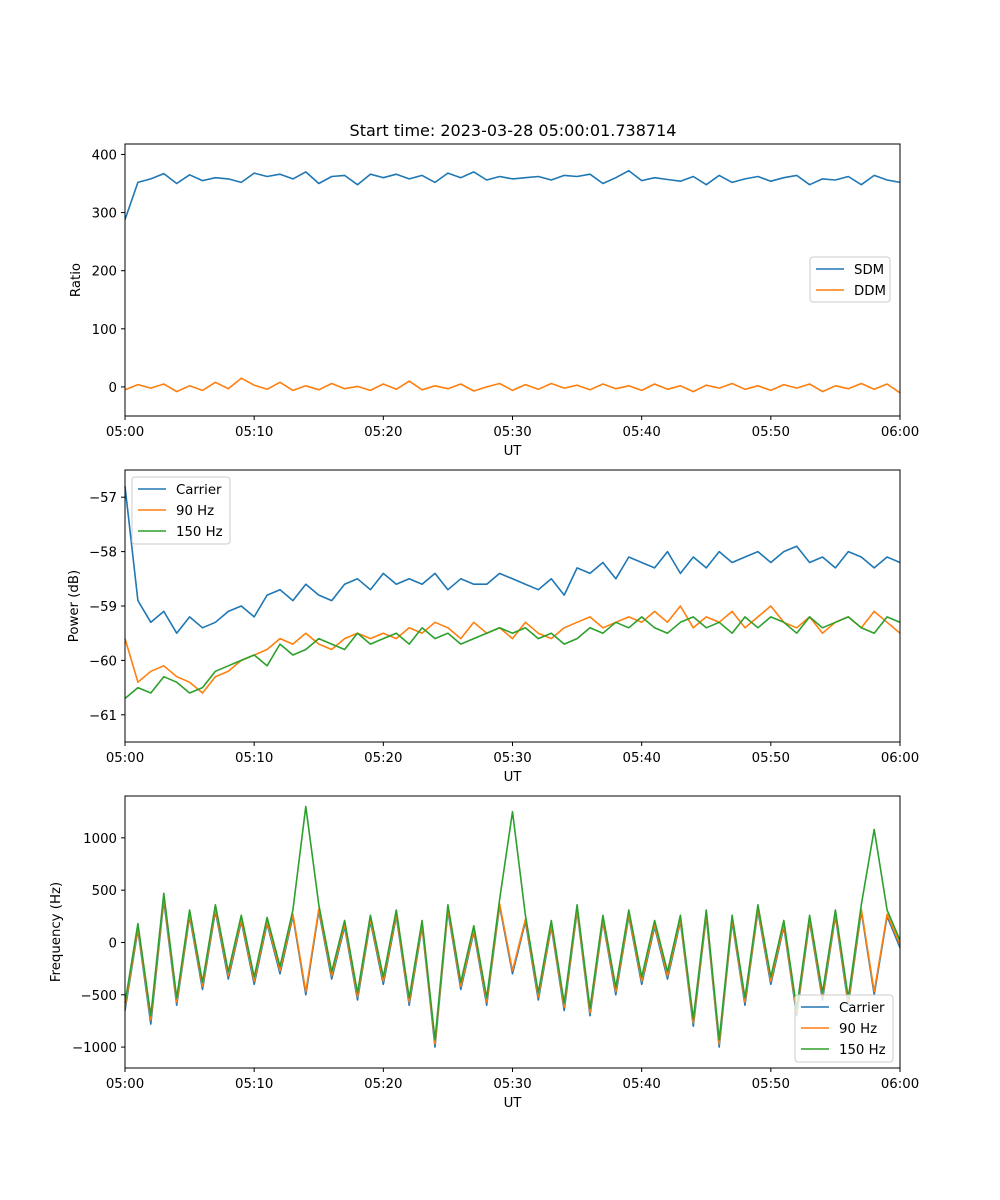 The image size is (1000, 1200). I want to click on figure-title: Start time: 2023-03-28 05:00:01.738714, so click(513, 130).